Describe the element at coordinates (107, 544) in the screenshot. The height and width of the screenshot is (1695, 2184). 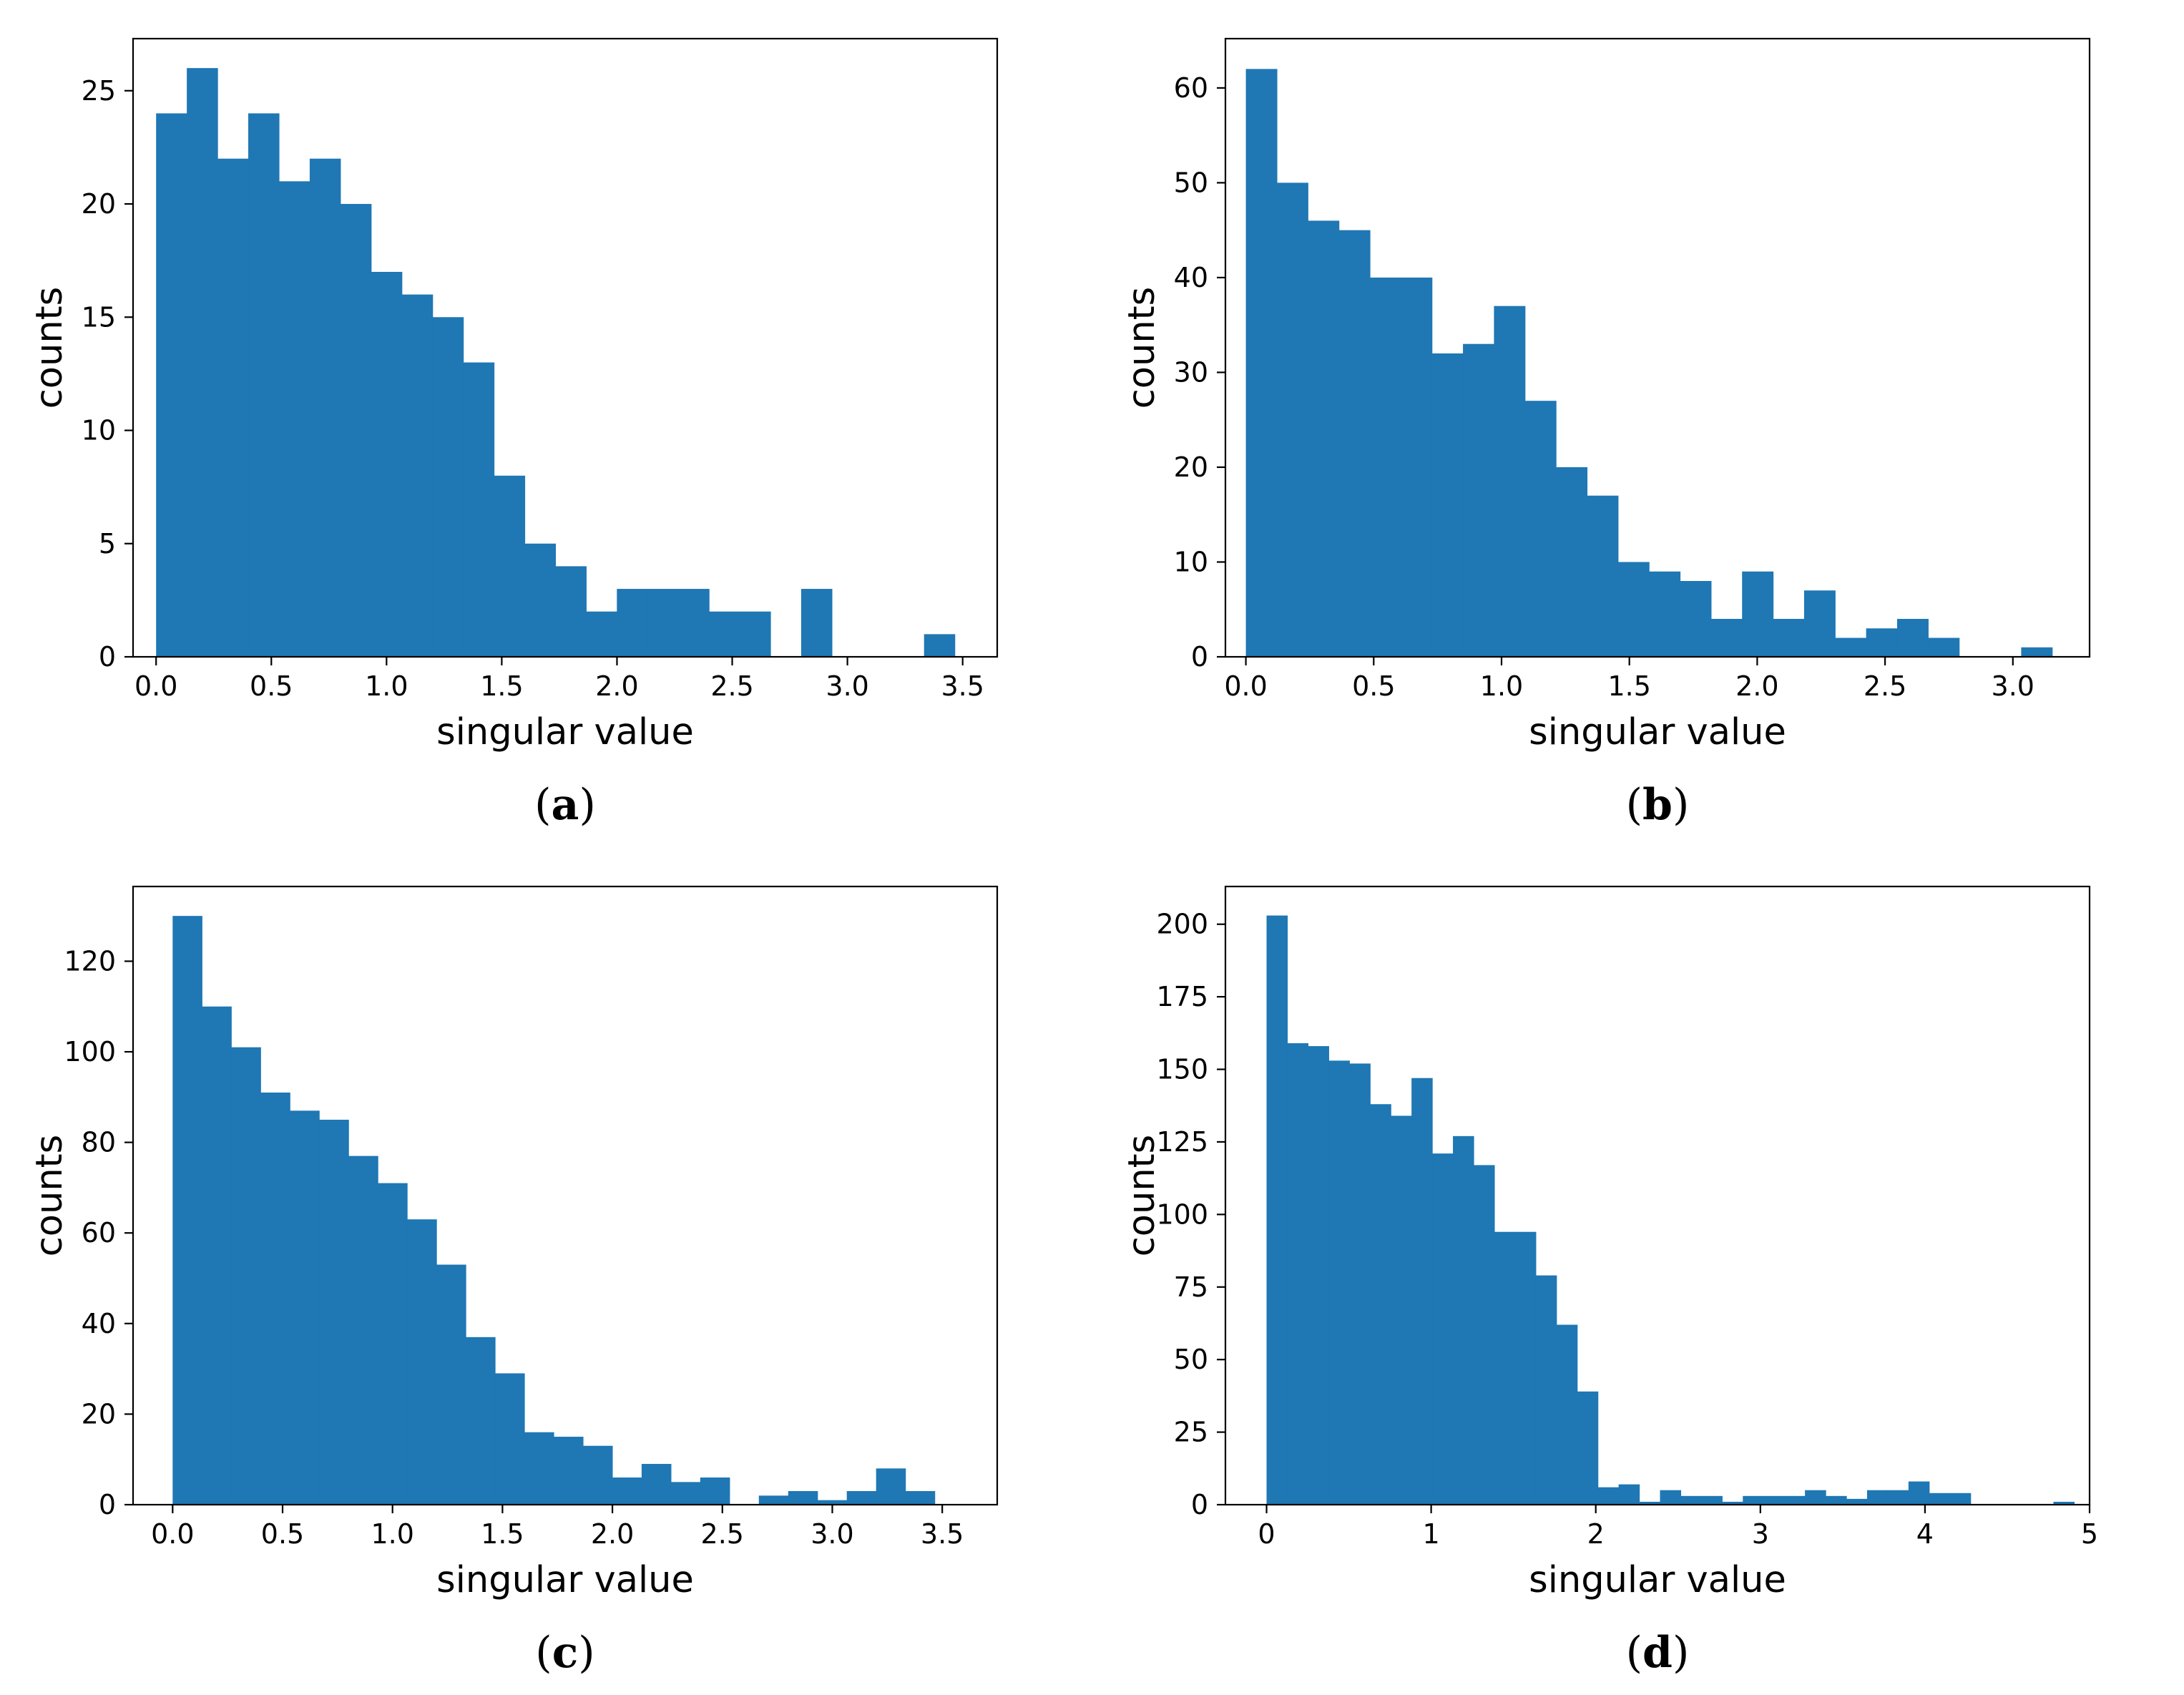
I see `y-tick-label: 5` at that location.